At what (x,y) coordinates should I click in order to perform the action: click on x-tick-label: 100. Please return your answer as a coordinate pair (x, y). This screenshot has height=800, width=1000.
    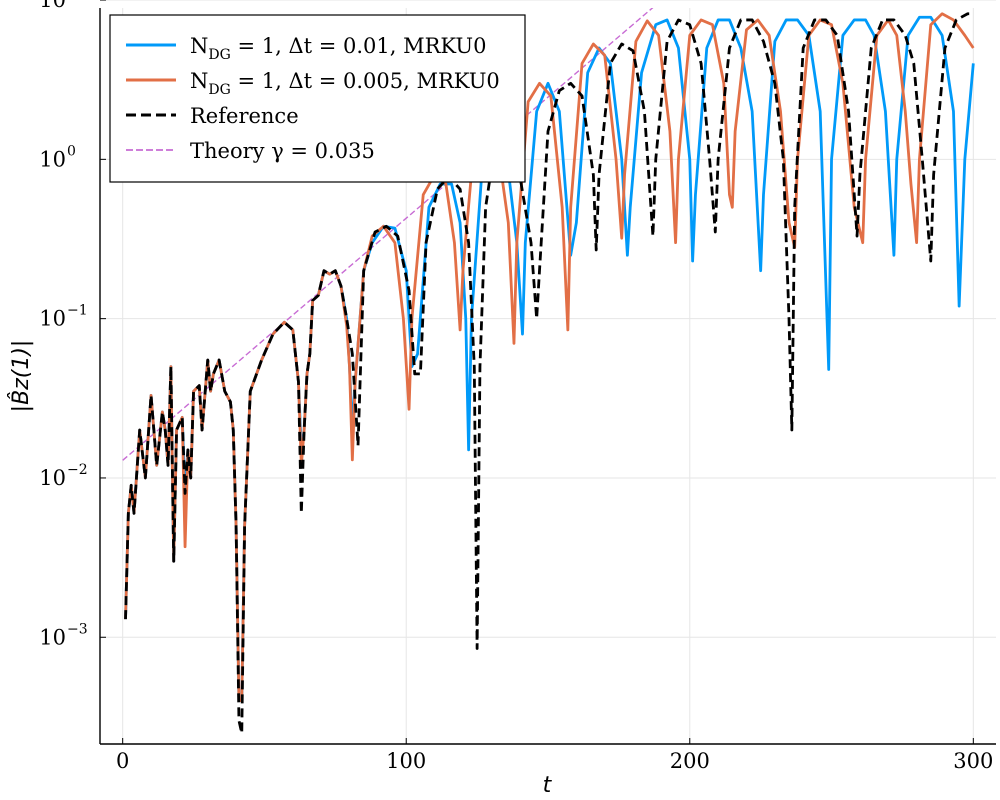
    Looking at the image, I should click on (406, 761).